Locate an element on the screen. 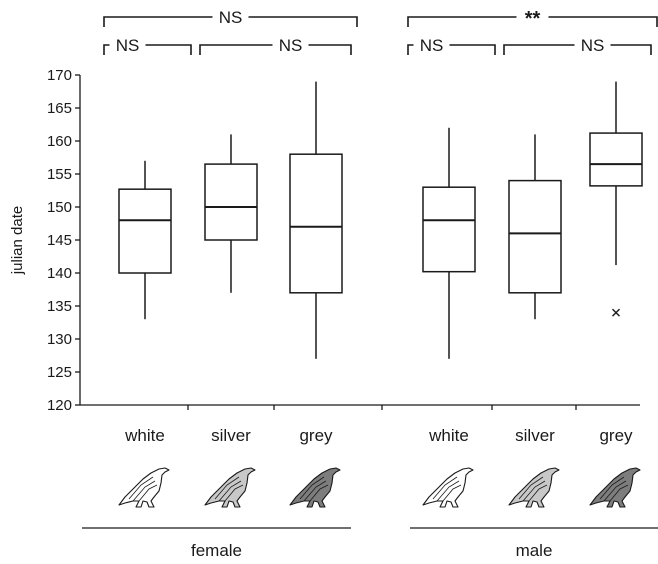 The height and width of the screenshot is (564, 658). box-female-grey: grey is located at coordinates (316, 263).